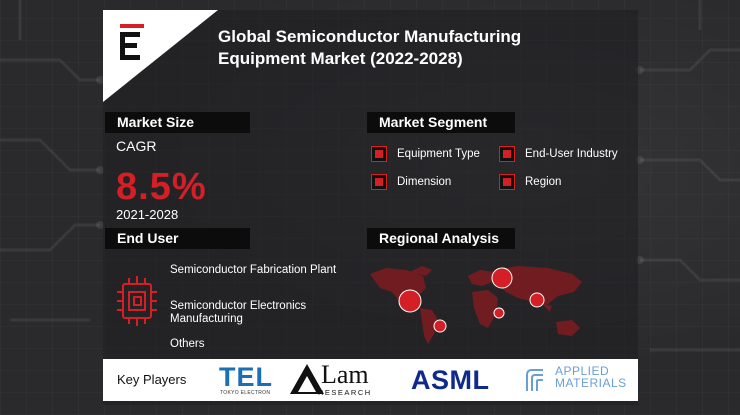  What do you see at coordinates (161, 187) in the screenshot?
I see `cagr-value: 8.5%` at bounding box center [161, 187].